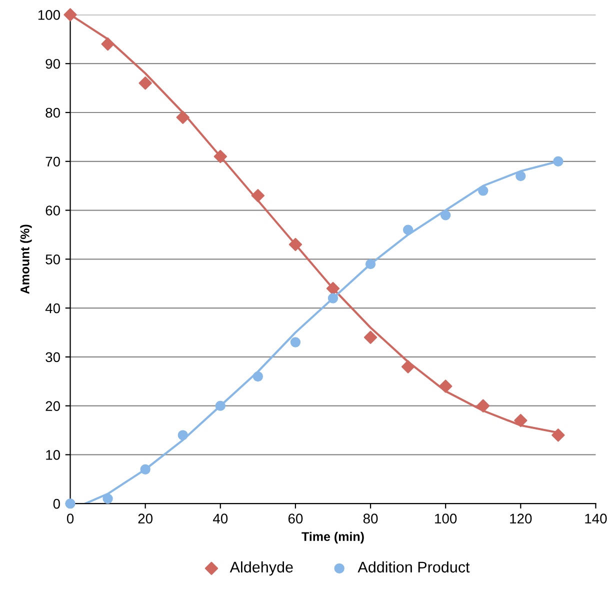  What do you see at coordinates (26, 259) in the screenshot?
I see `y-axis-title: Amount (%)` at bounding box center [26, 259].